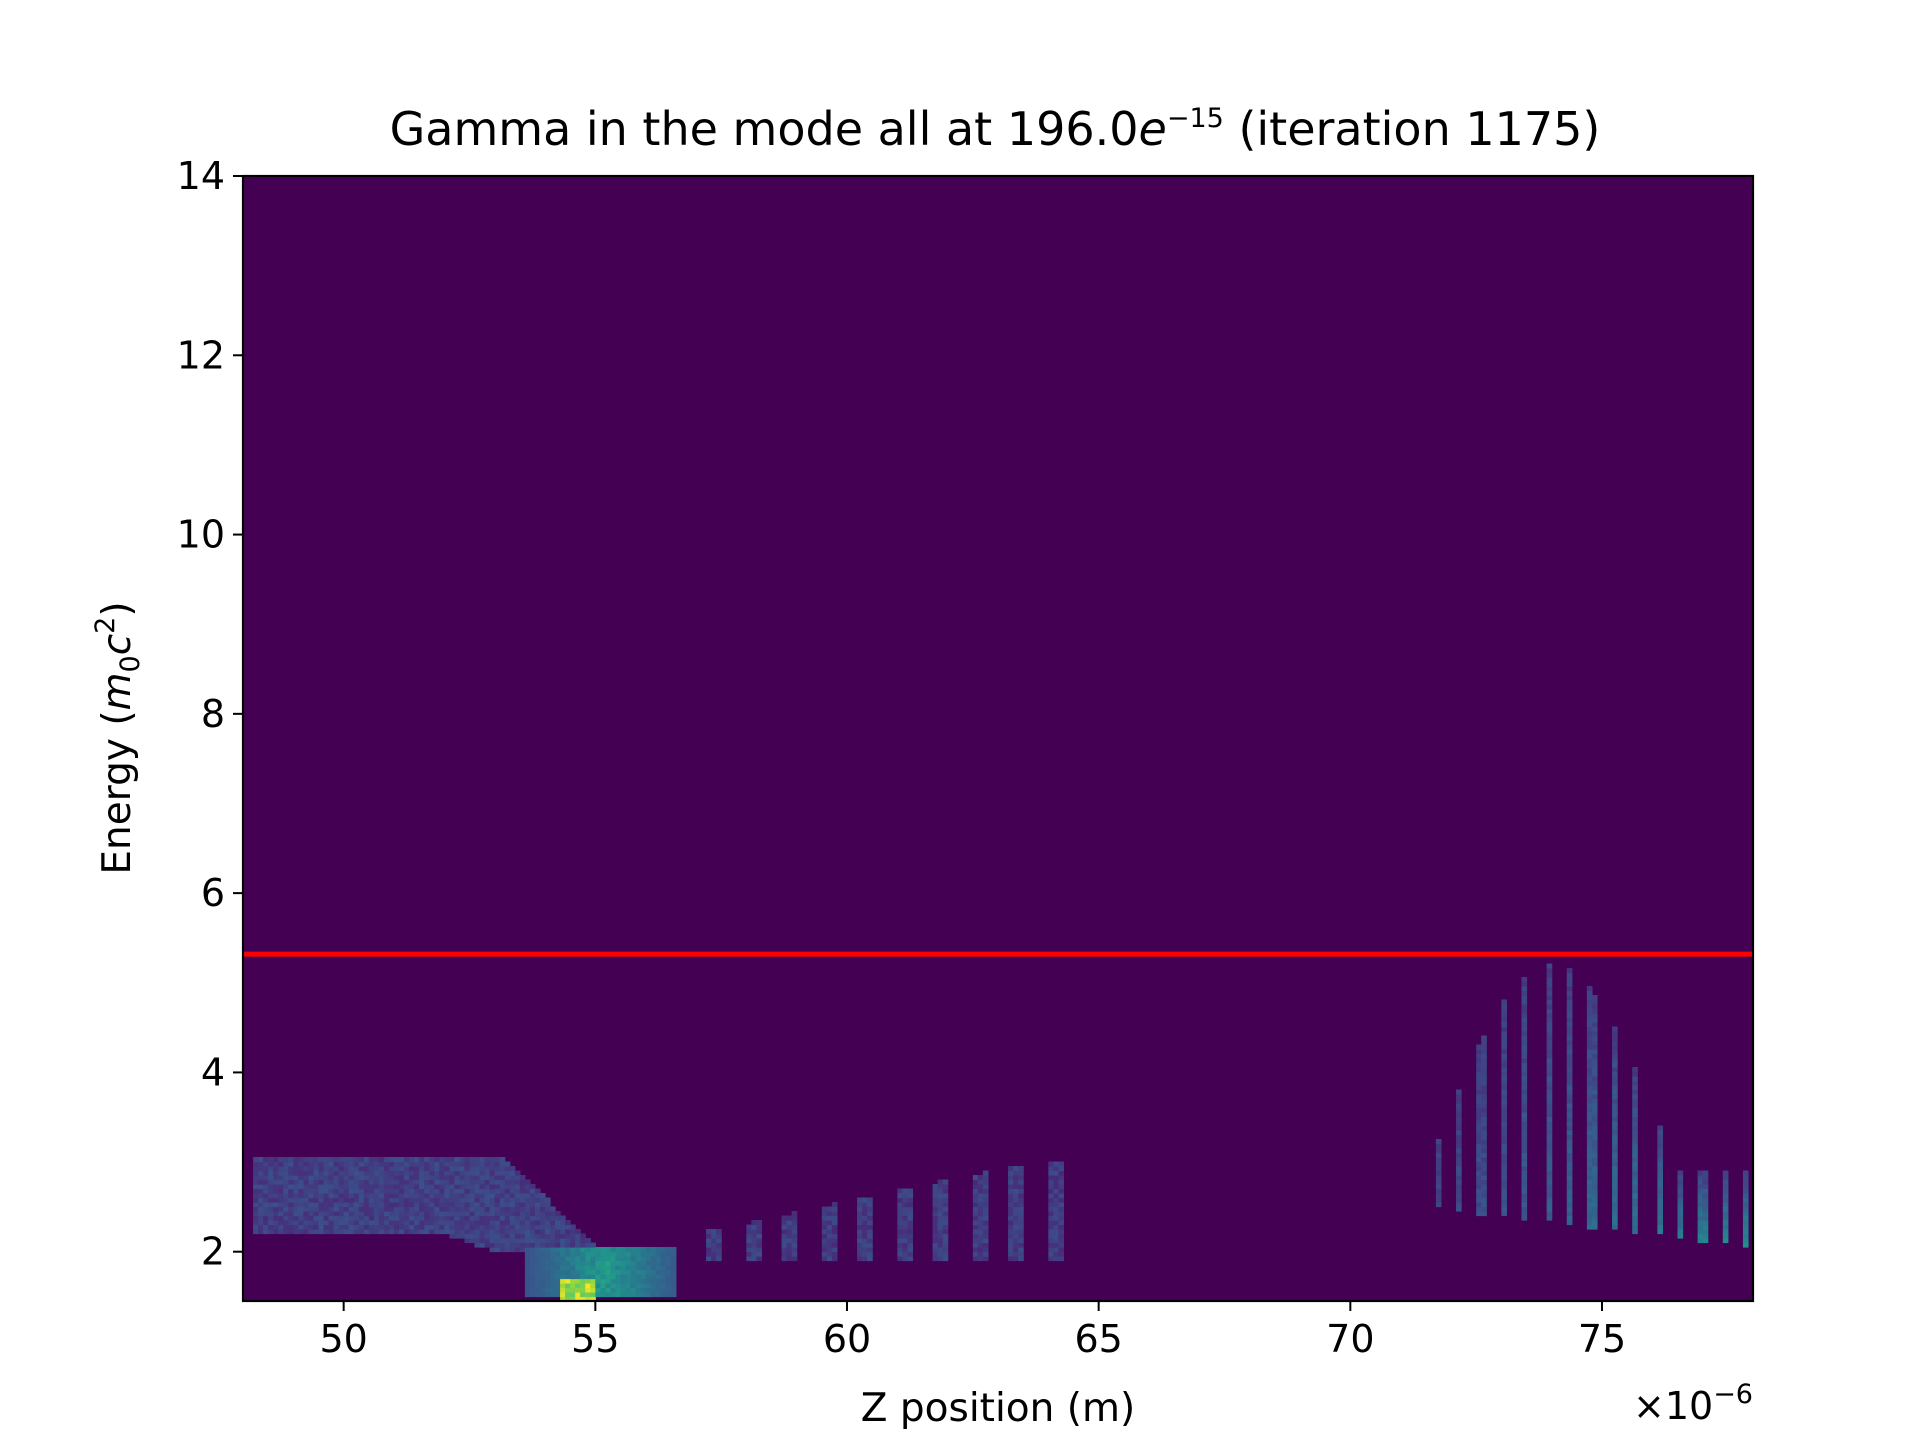 This screenshot has height=1440, width=1920. I want to click on y-axis-label: Energy (m0c2), so click(118, 737).